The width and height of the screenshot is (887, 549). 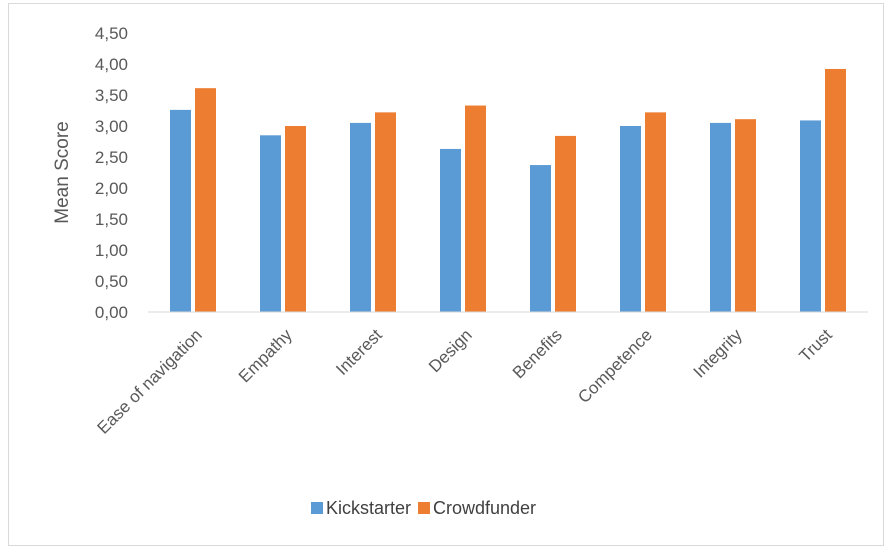 What do you see at coordinates (111, 219) in the screenshot?
I see `y-tick-label: 1,50` at bounding box center [111, 219].